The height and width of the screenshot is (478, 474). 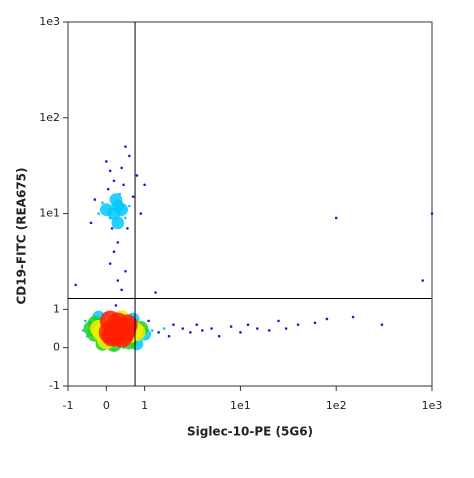 What do you see at coordinates (56, 347) in the screenshot?
I see `y-tick-label: 0` at bounding box center [56, 347].